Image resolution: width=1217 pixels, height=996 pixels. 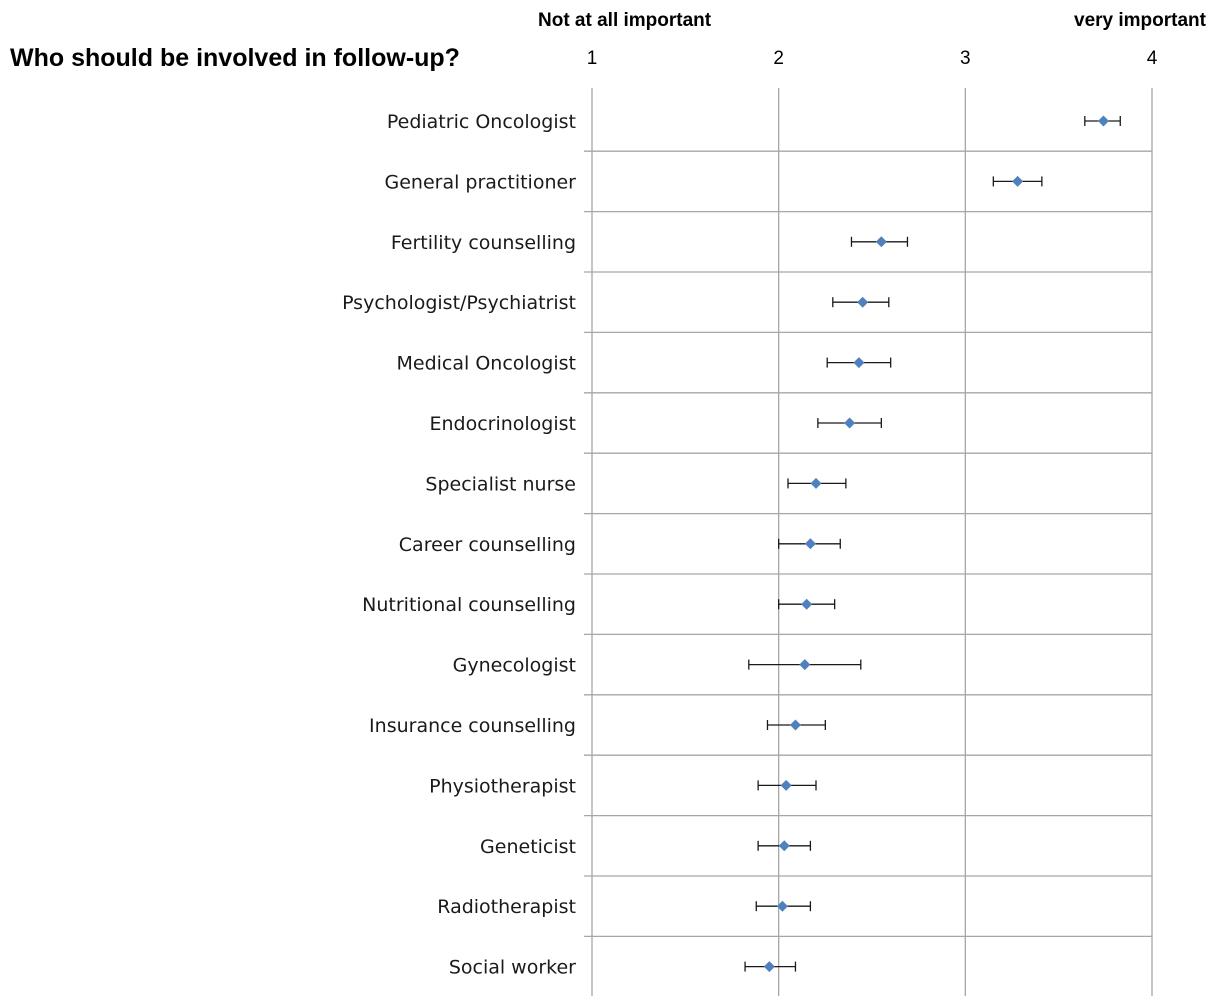 What do you see at coordinates (459, 303) in the screenshot?
I see `category-label: Psychologist/Psychiatrist` at bounding box center [459, 303].